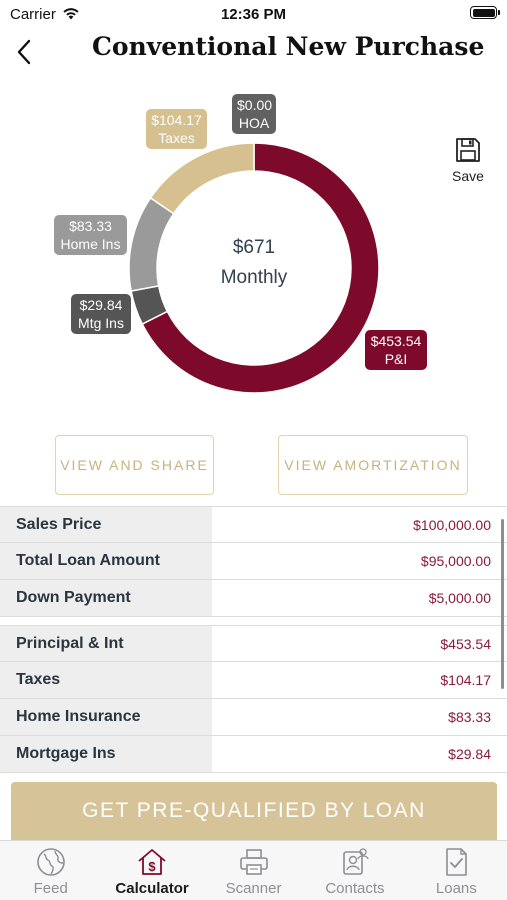 The image size is (507, 900). I want to click on callout-hoa-amount: $0.00, so click(255, 105).